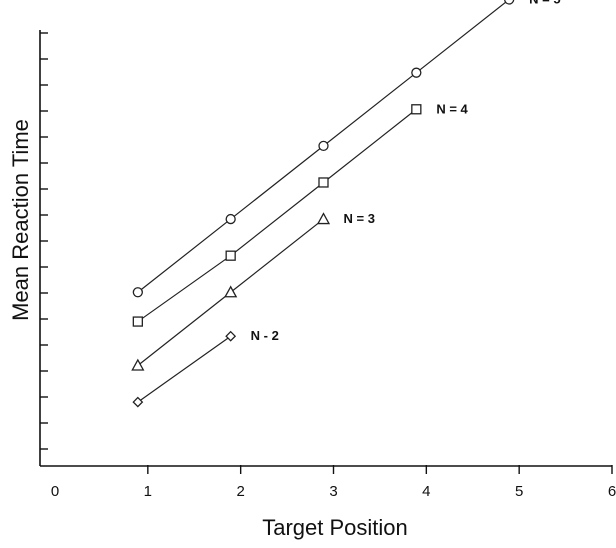  What do you see at coordinates (335, 527) in the screenshot?
I see `x-axis-label: Target Position` at bounding box center [335, 527].